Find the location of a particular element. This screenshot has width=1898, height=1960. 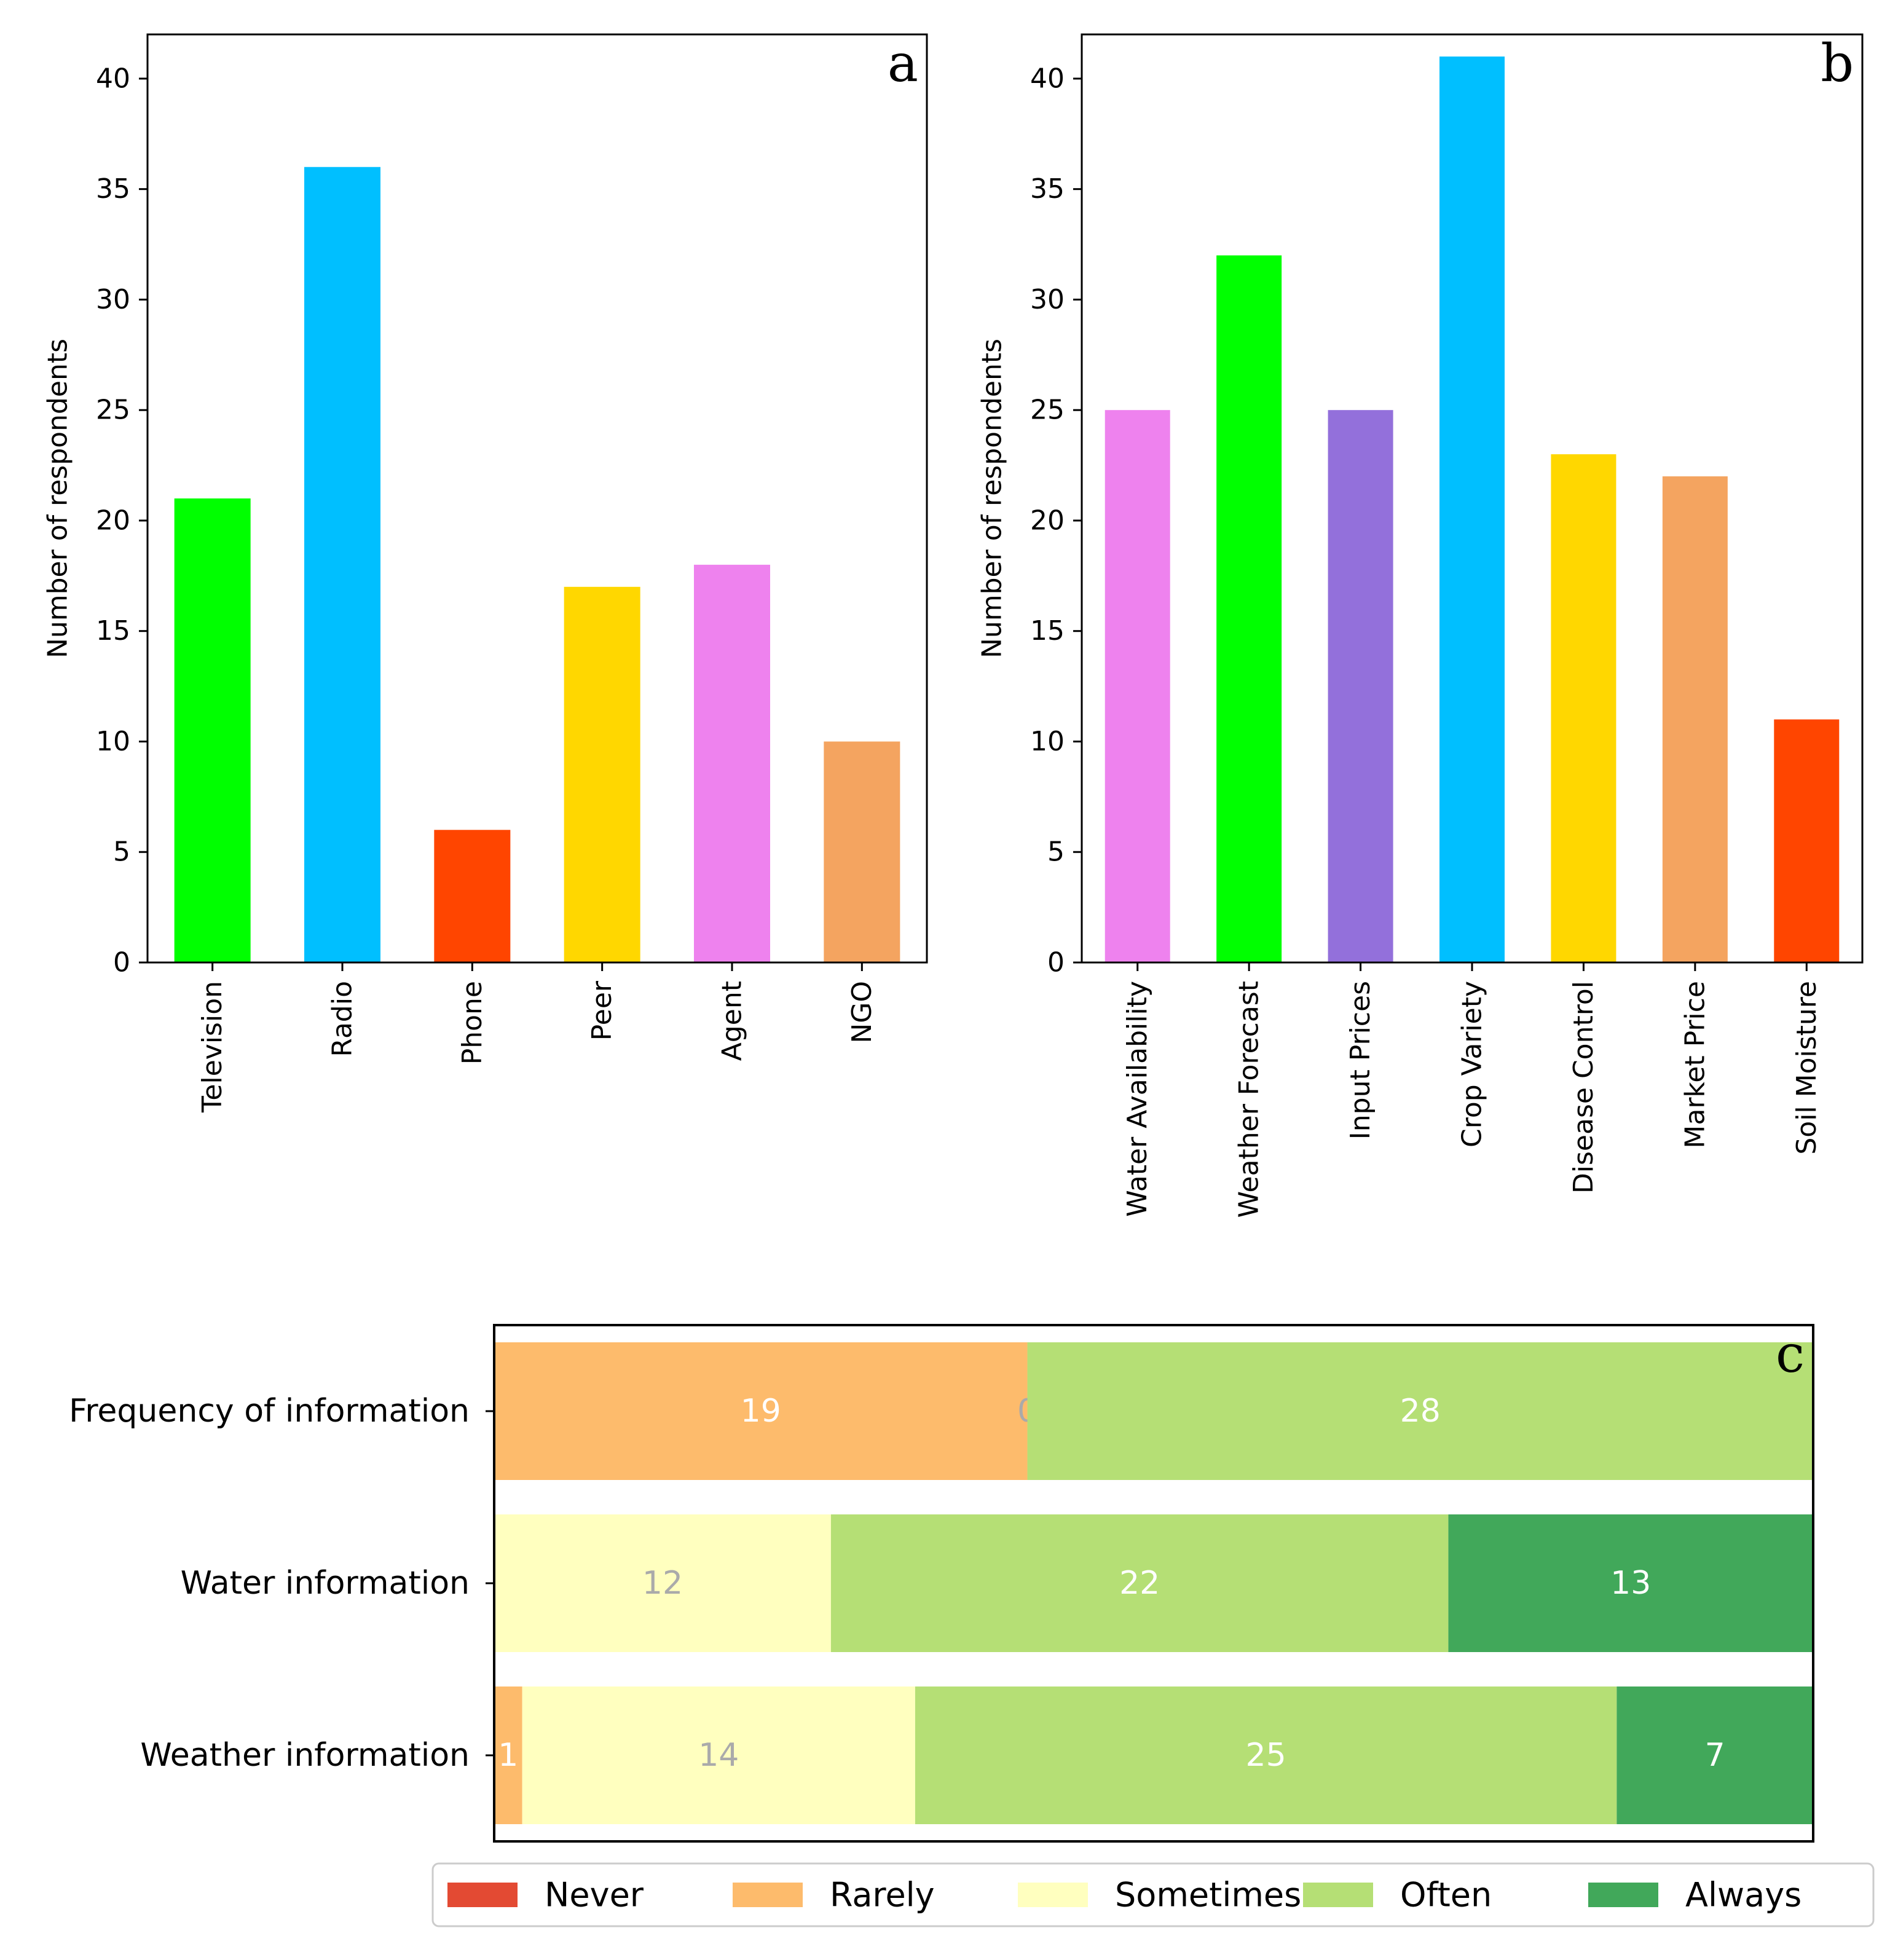

x-tick-label-weather-forecast: Weather Forecast is located at coordinates (1249, 1099).